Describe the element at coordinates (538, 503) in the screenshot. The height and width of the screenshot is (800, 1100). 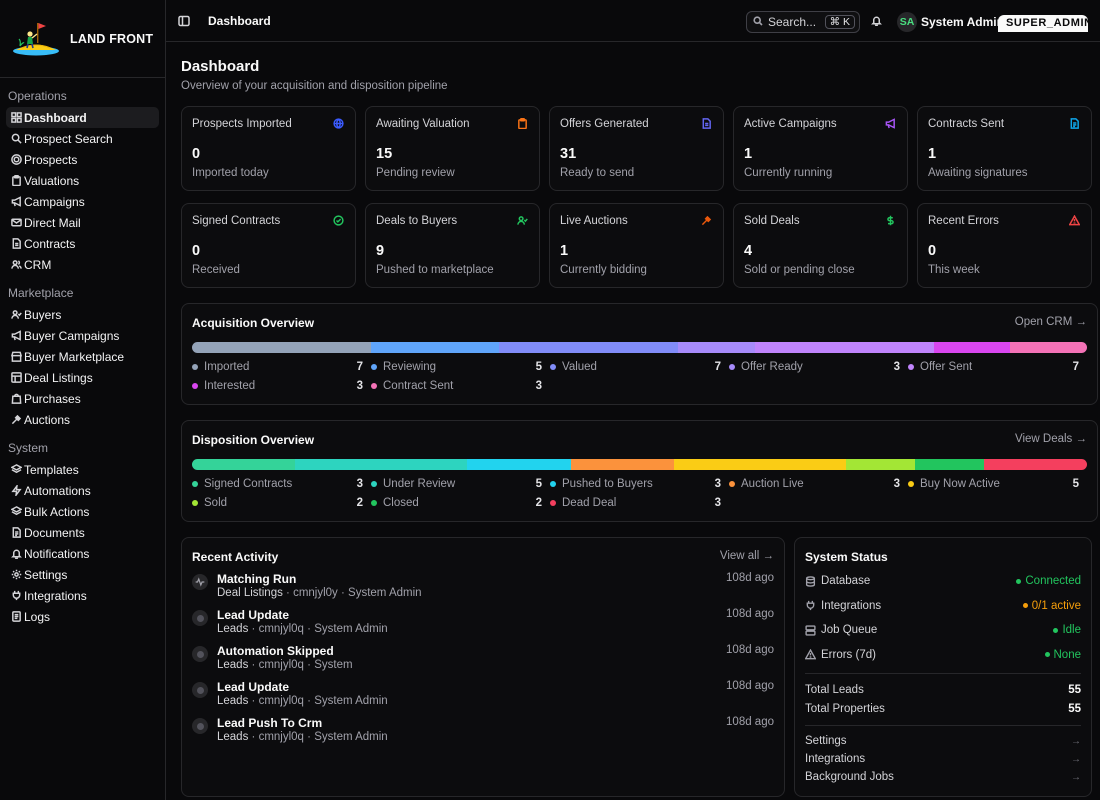
I see `legend-value: 2` at that location.